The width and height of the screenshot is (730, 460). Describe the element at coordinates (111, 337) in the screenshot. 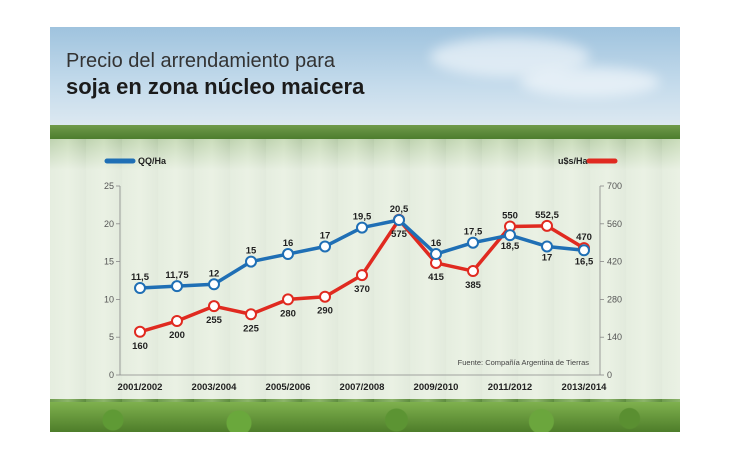

I see `y-tick-label-left: 5` at that location.